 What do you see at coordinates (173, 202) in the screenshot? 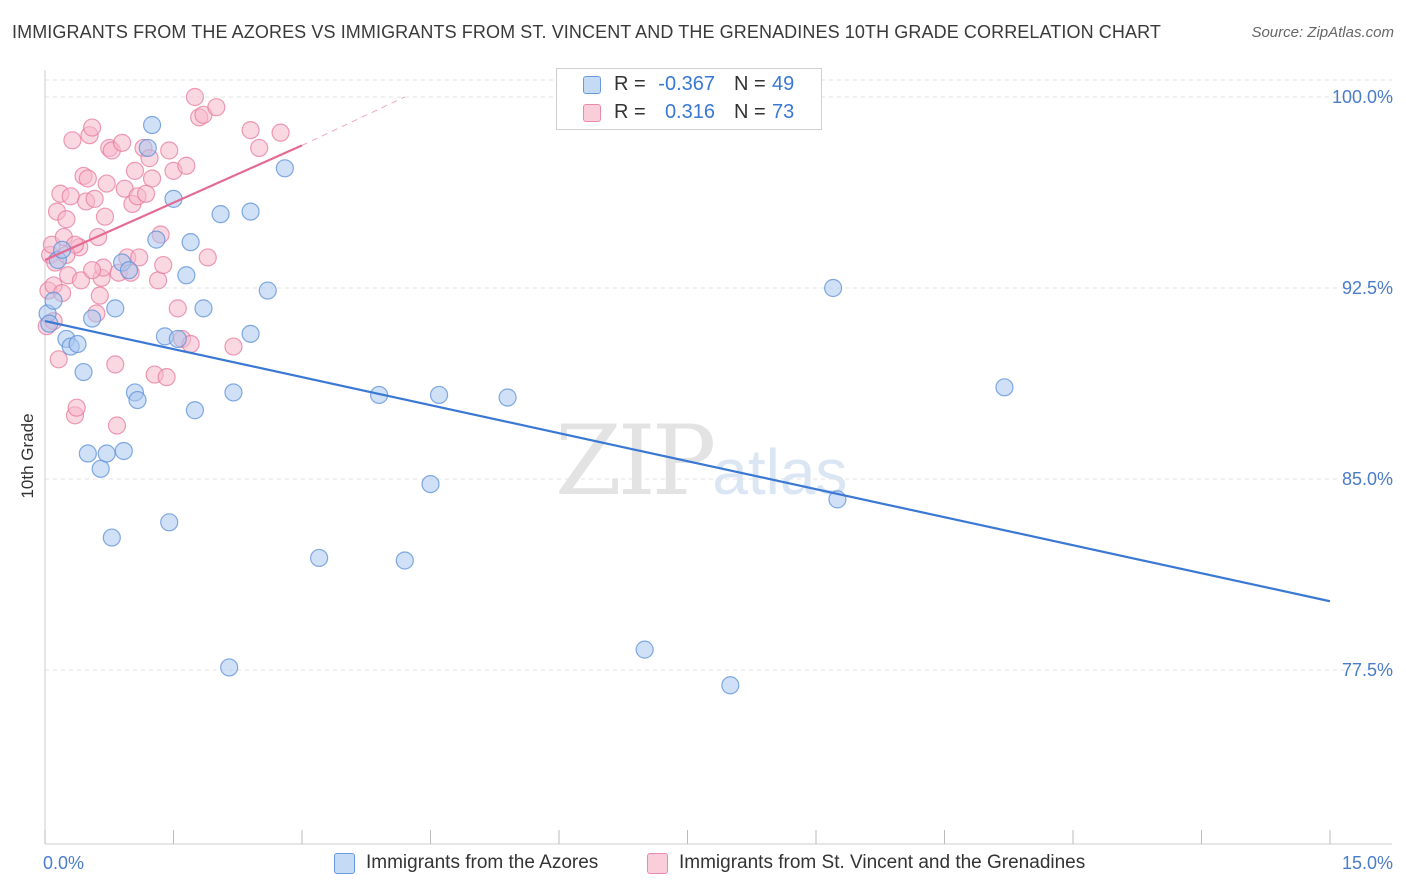
I see `stvincent-trend-line` at bounding box center [173, 202].